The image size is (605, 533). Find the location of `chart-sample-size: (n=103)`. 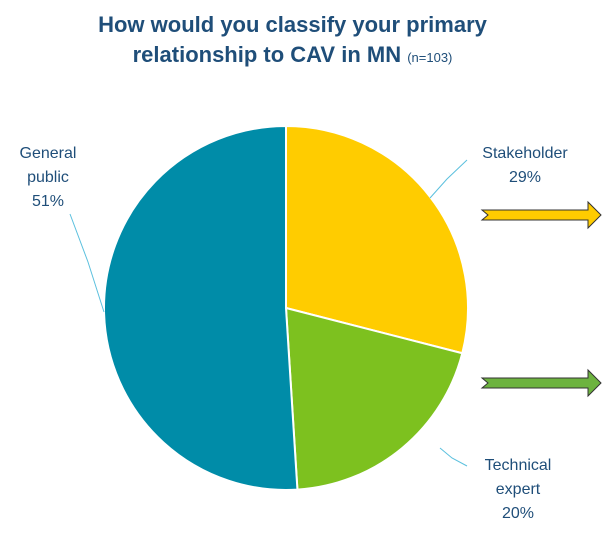

chart-sample-size: (n=103) is located at coordinates (430, 57).